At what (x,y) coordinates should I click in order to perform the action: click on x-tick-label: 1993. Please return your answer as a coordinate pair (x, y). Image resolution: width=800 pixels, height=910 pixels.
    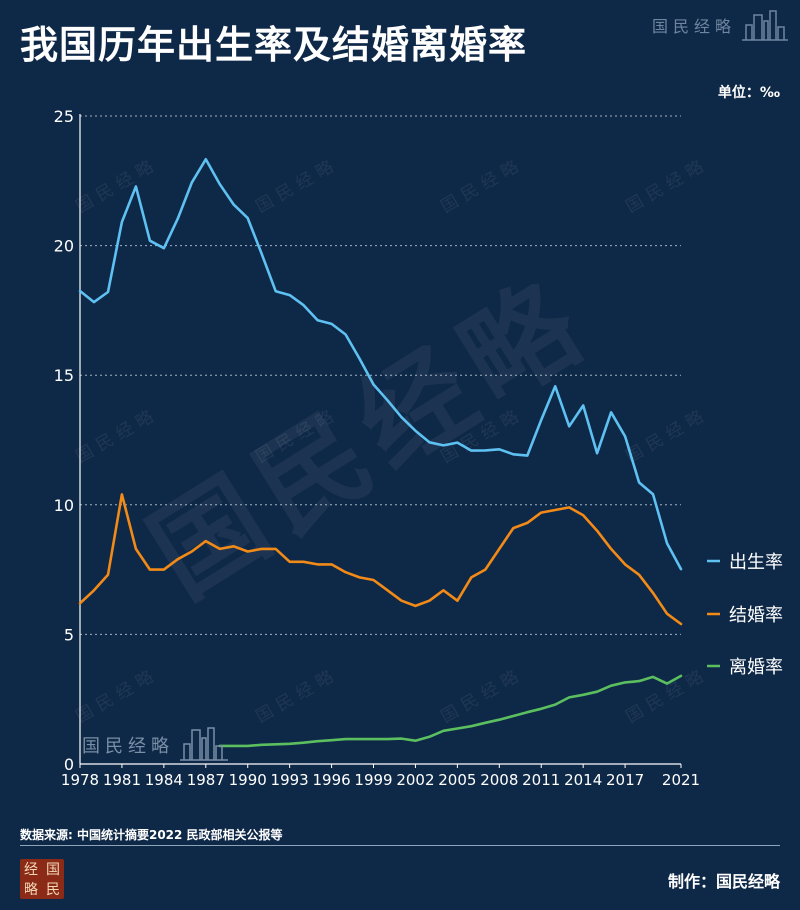
    Looking at the image, I should click on (290, 780).